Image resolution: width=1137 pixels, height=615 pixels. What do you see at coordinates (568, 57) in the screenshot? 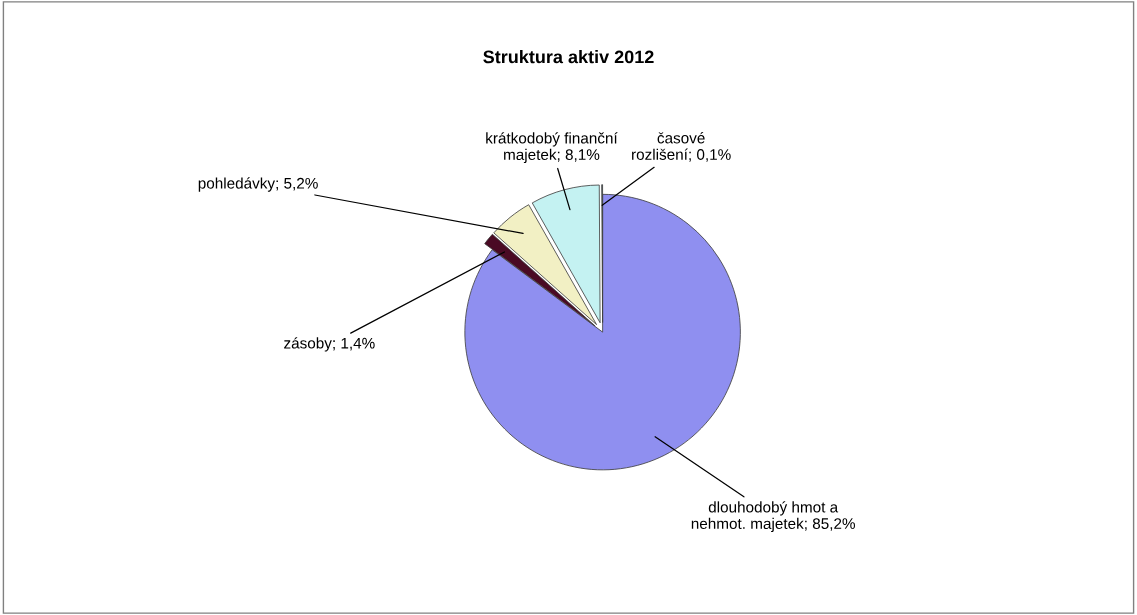
I see `chart-title: Struktura aktiv 2012` at bounding box center [568, 57].